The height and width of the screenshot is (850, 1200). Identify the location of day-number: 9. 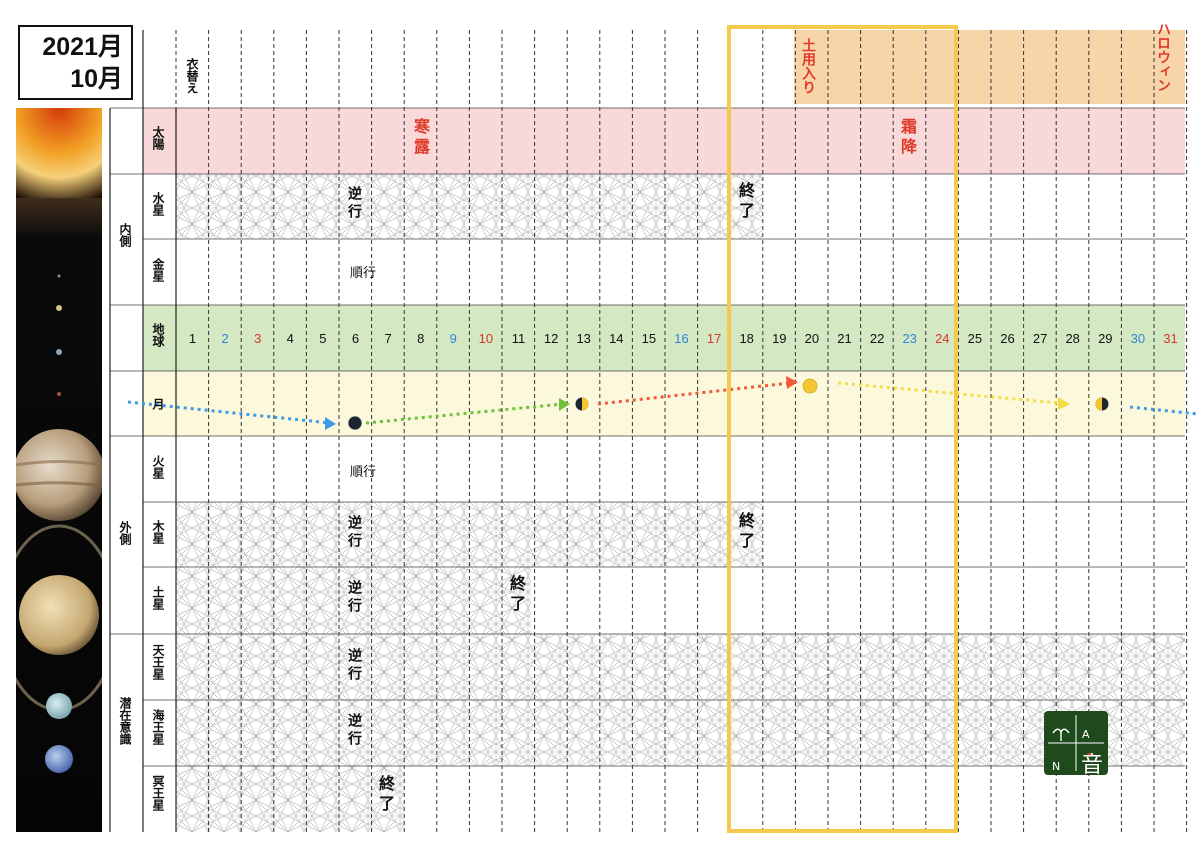
(453, 338).